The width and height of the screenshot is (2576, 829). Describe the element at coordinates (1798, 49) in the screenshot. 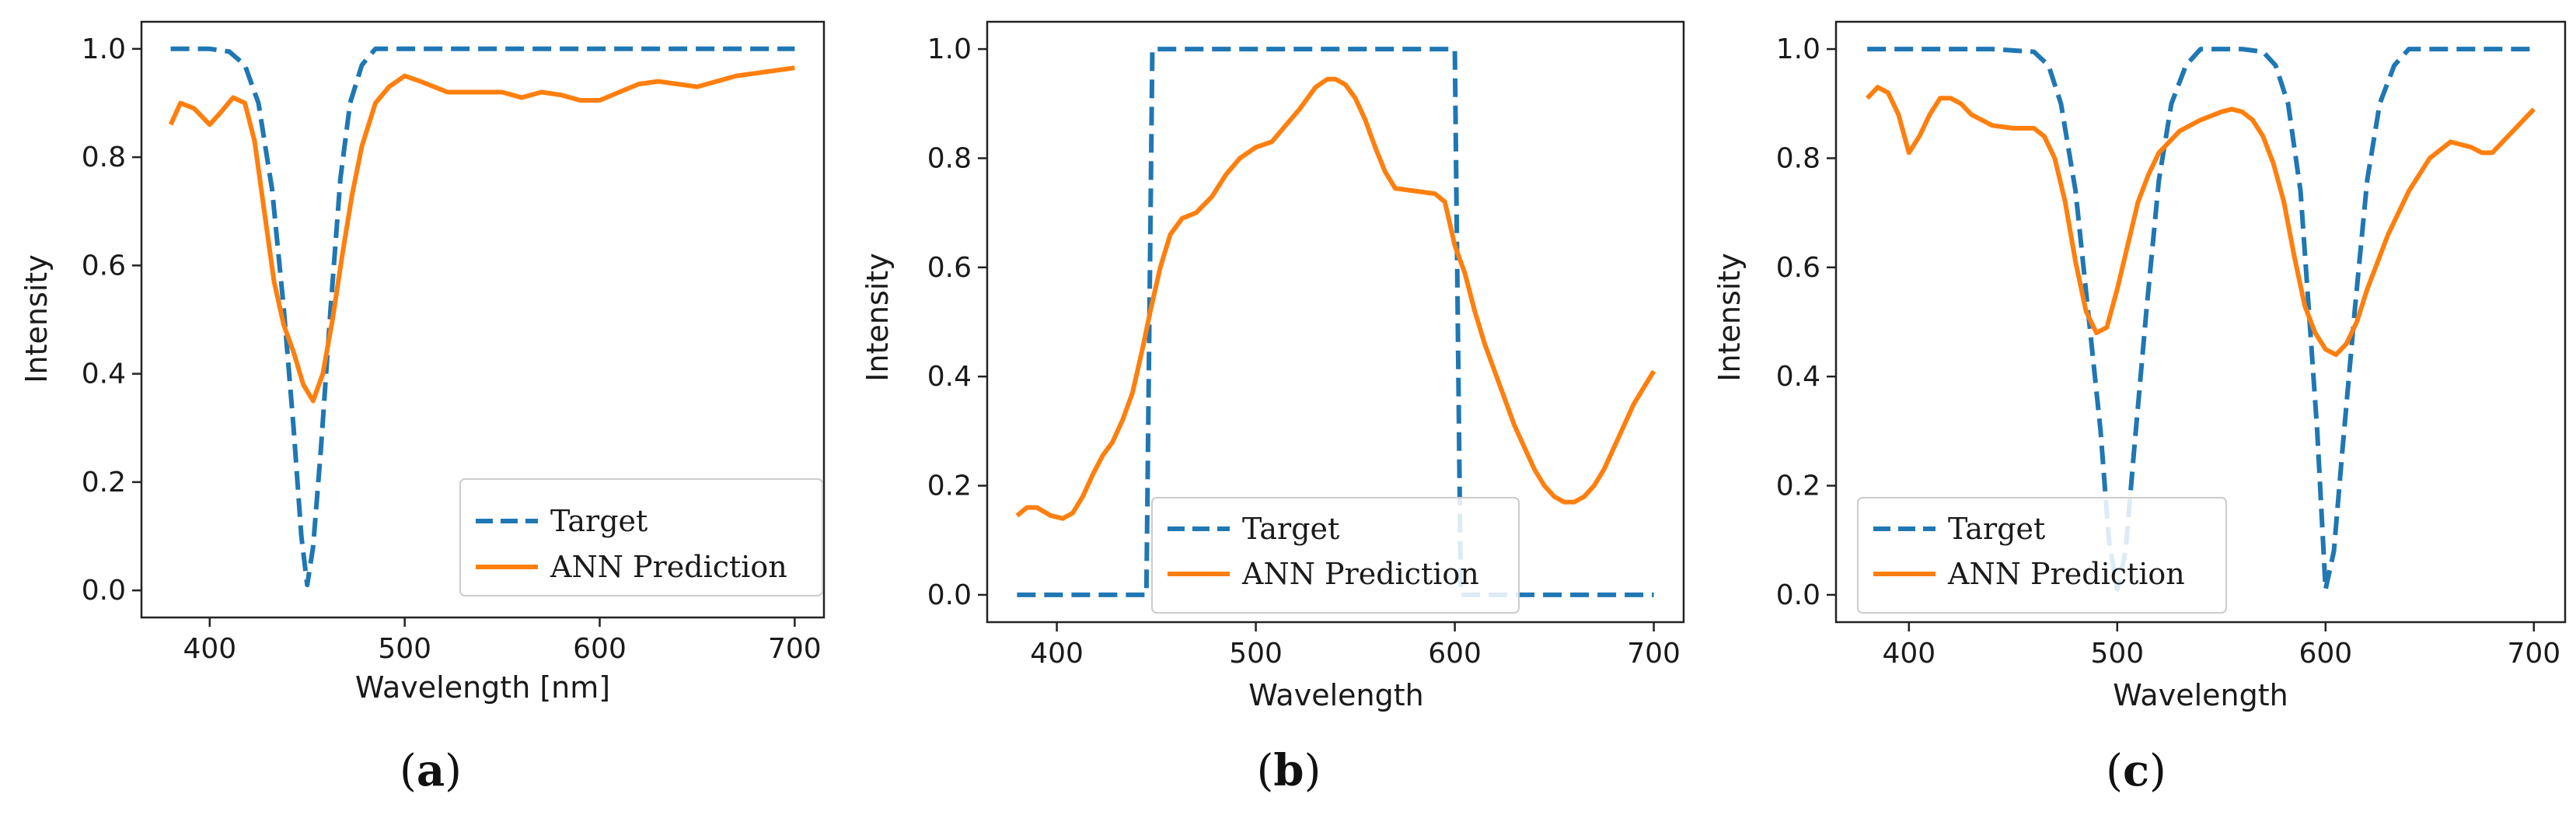

I see `panel-c-ytick-label-5: 1.0` at that location.